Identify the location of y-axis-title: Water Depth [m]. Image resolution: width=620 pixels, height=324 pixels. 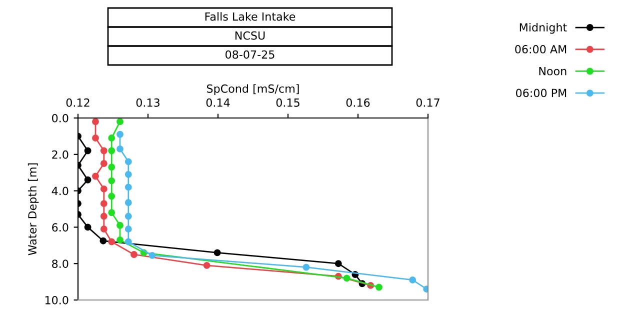
(33, 209).